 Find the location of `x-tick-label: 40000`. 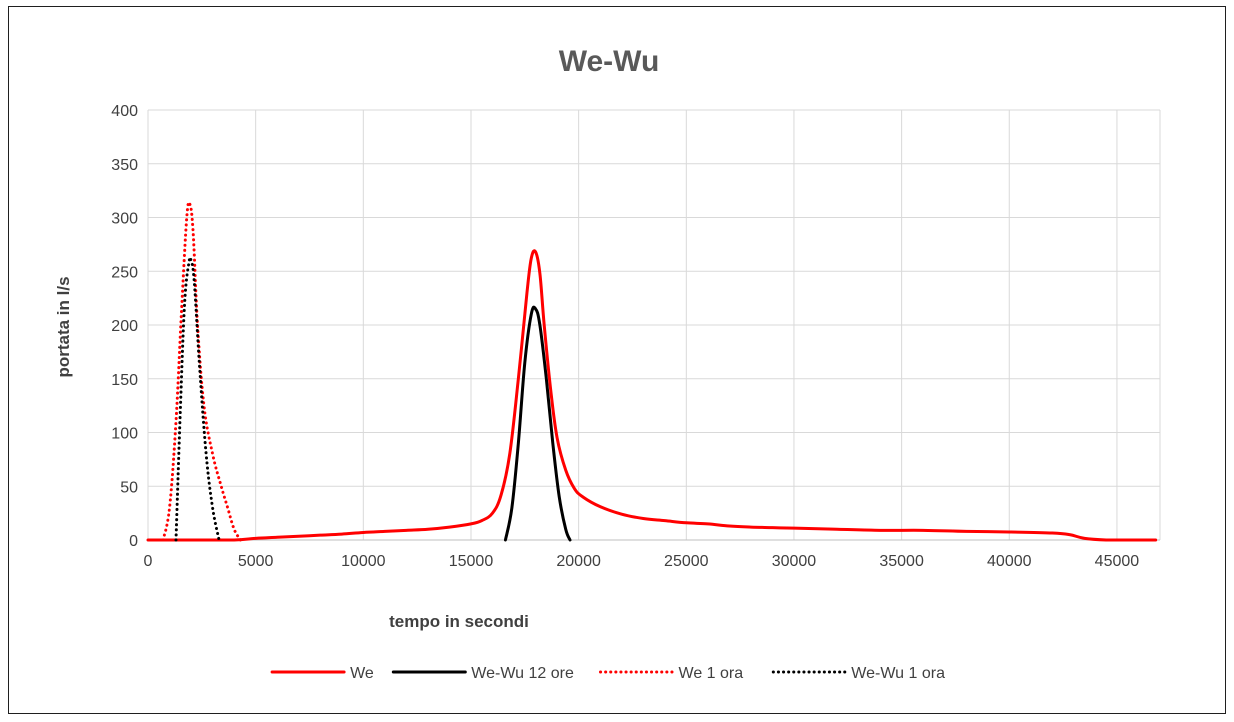

x-tick-label: 40000 is located at coordinates (1009, 561).